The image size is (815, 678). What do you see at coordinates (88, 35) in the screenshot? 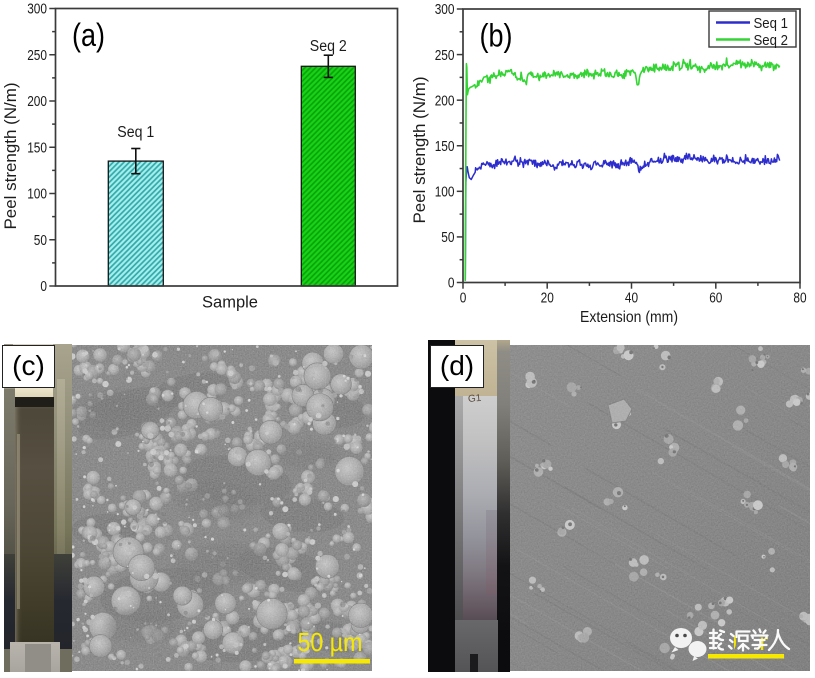
I see `svg-text: (a)` at bounding box center [88, 35].